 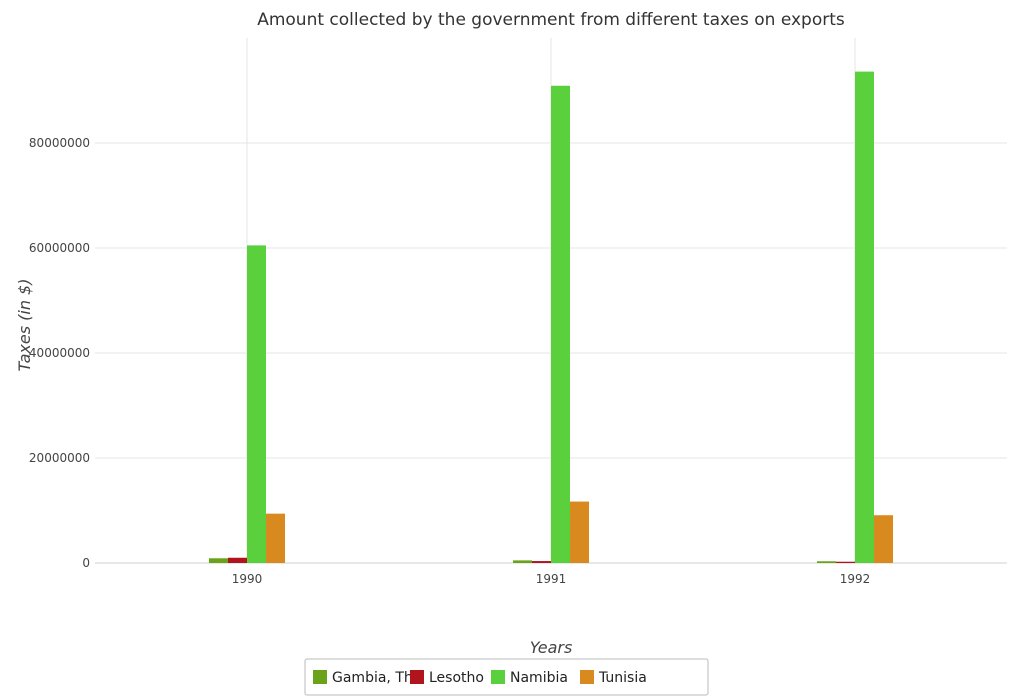 I want to click on x-tick-label: 1991, so click(x=551, y=579).